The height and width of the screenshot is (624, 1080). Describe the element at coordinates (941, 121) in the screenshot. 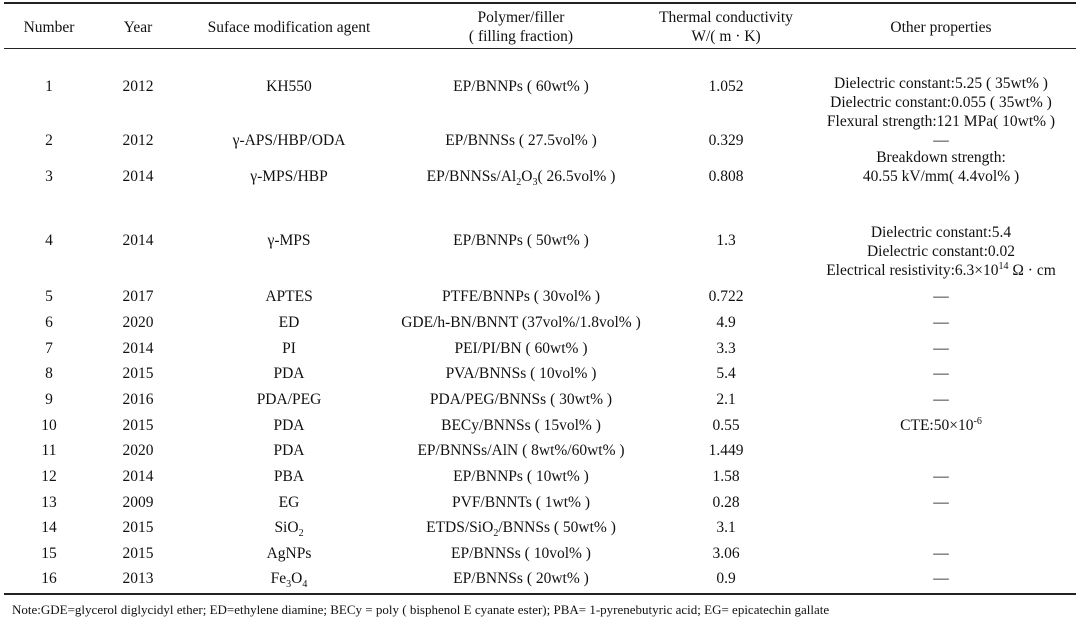

I see `other-property-line: Flexural strength:121 MPa( 10wt% )` at that location.